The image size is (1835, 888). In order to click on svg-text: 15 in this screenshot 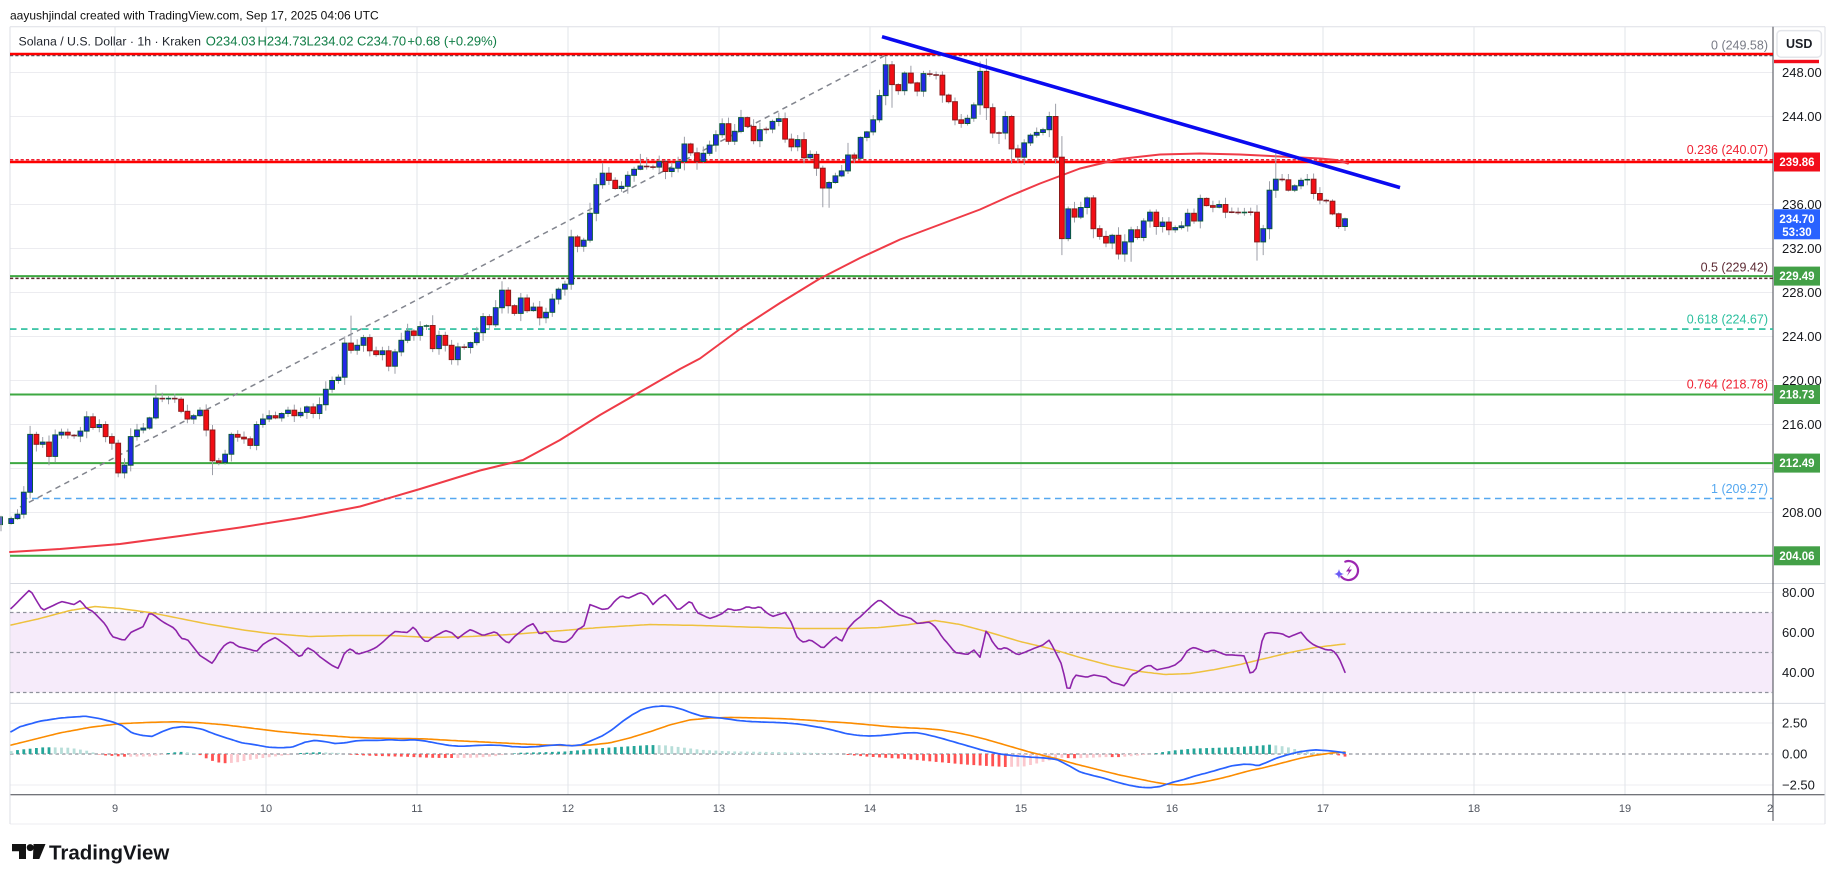, I will do `click(1021, 809)`.